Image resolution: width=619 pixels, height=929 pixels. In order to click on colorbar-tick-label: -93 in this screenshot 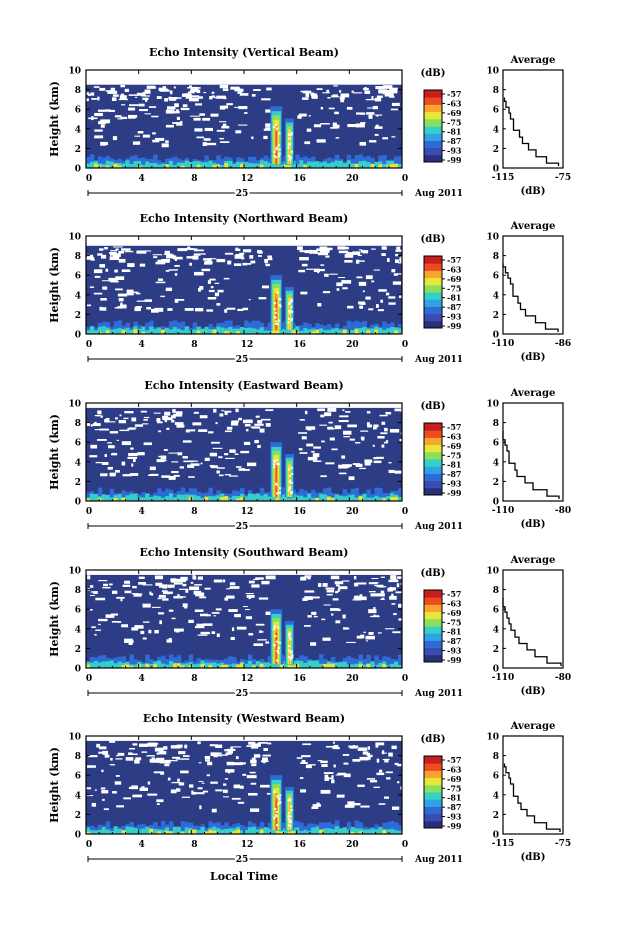, I will do `click(454, 151)`.